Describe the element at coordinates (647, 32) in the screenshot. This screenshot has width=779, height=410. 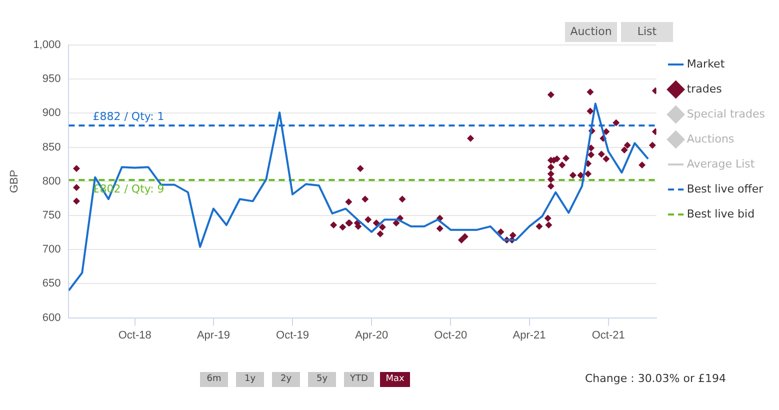
I see `text: List` at that location.